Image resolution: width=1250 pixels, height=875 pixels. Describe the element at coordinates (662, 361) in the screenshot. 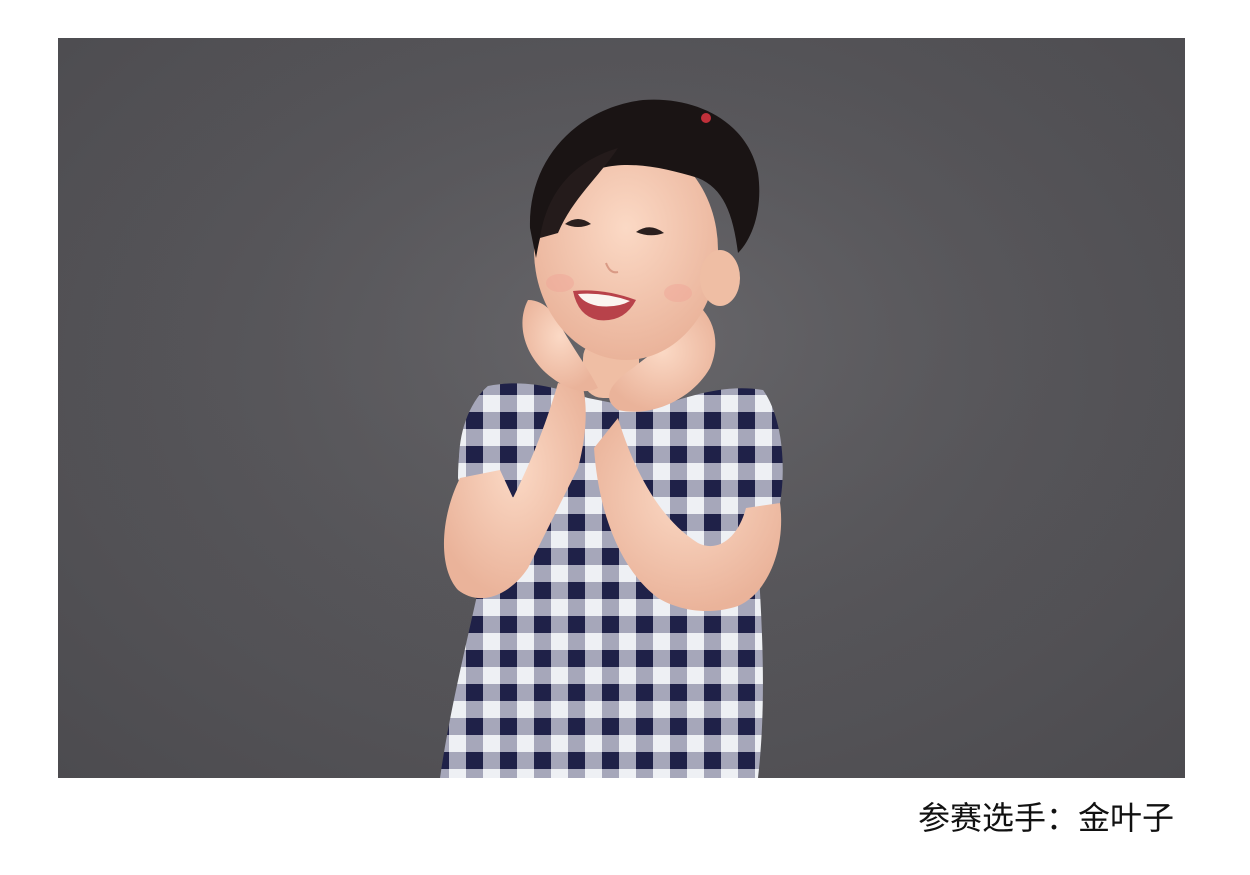

I see `right-hand` at that location.